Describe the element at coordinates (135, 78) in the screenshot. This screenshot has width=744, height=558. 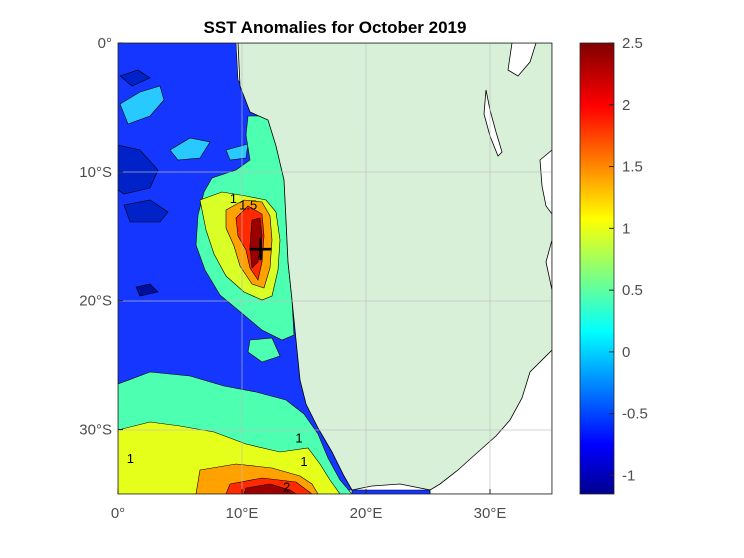
I see `band-neg-1-patch-d` at that location.